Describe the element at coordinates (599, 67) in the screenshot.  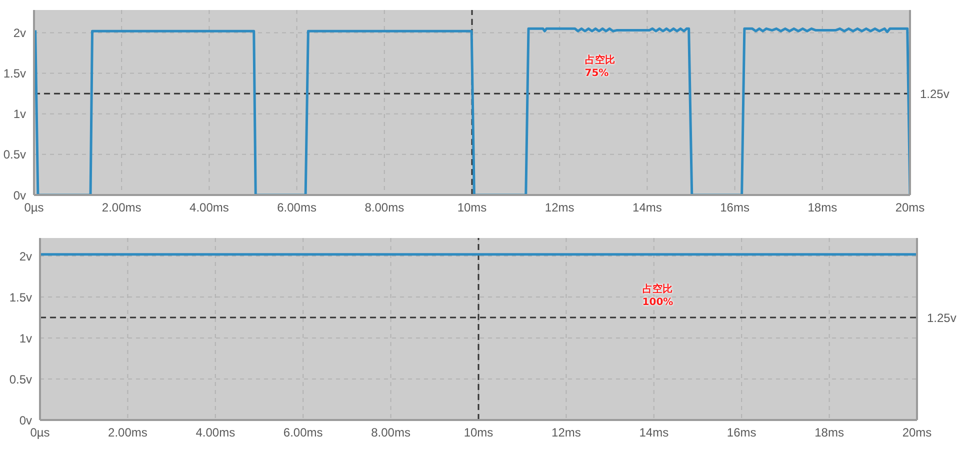
I see `annotation: 占空比 75%` at that location.